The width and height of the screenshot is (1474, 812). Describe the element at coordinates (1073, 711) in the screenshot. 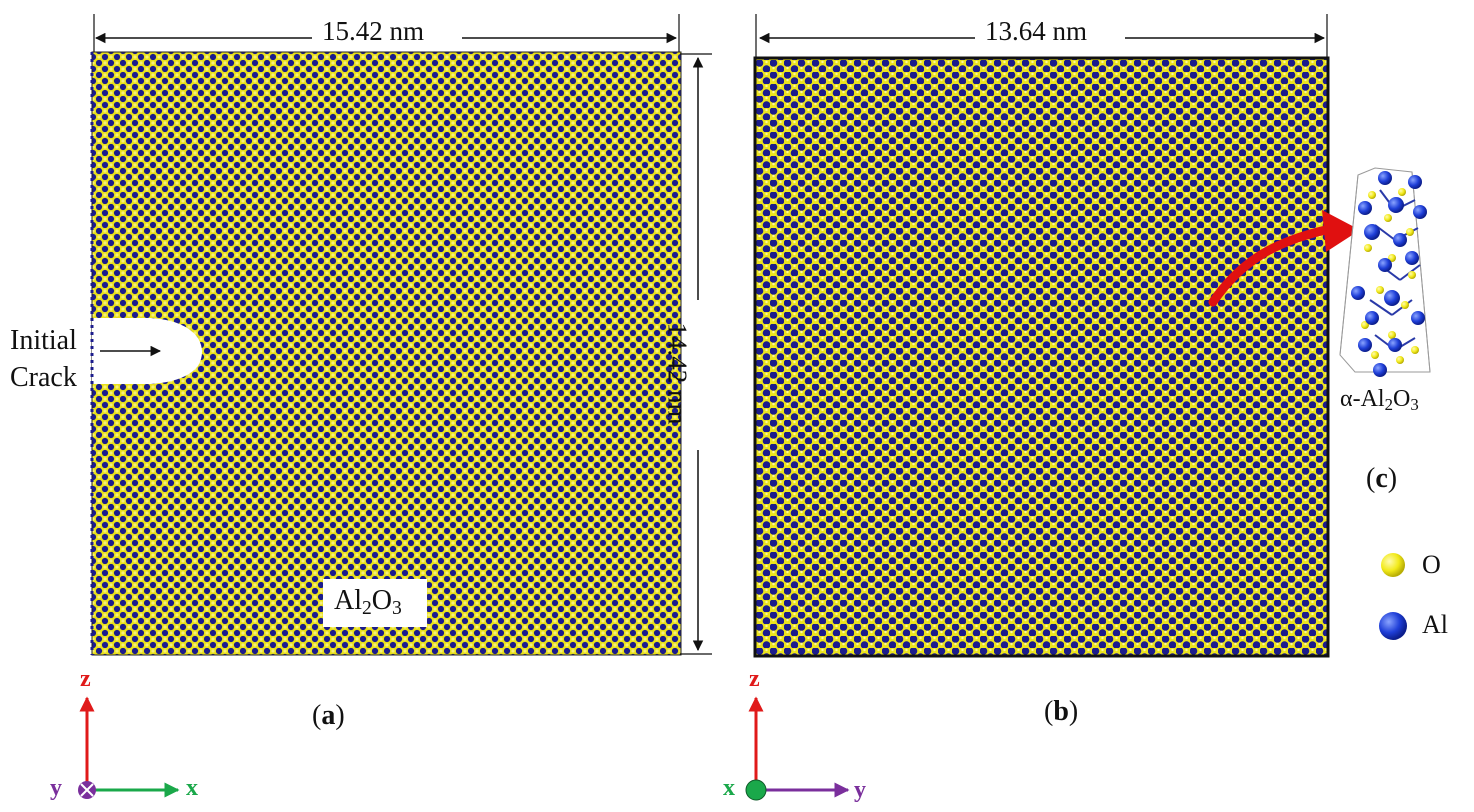

I see `caption-b-close: )` at that location.